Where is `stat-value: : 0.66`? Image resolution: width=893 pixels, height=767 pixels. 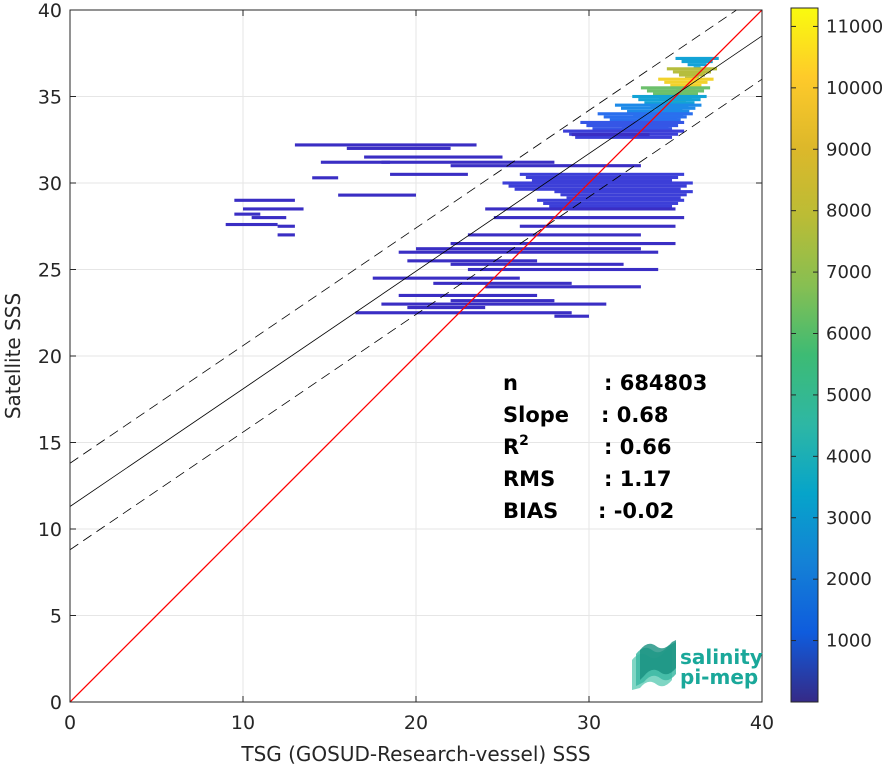 stat-value: : 0.66 is located at coordinates (638, 447).